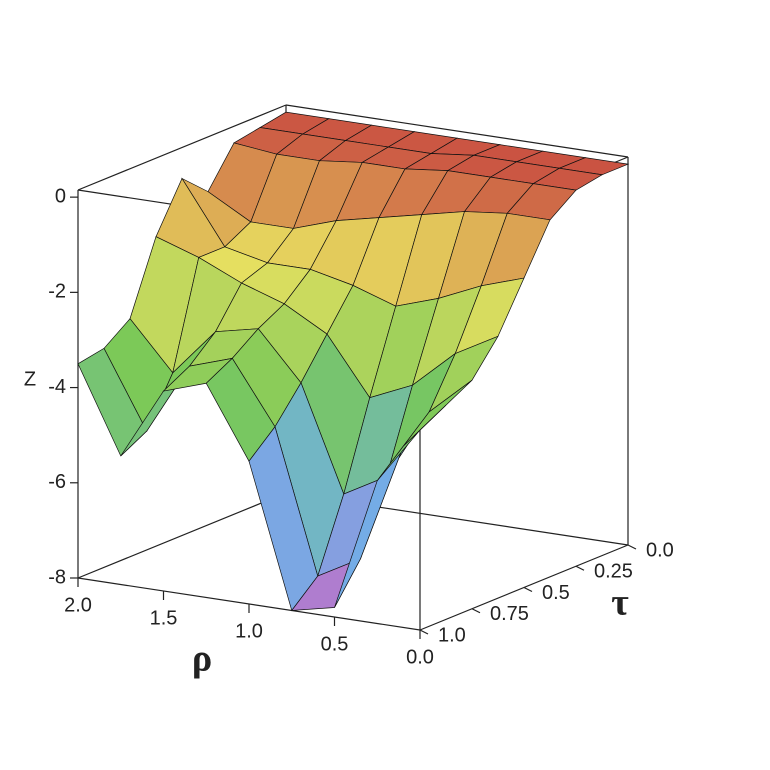 This screenshot has height=770, width=770. I want to click on z-tick-label: -6, so click(57, 482).